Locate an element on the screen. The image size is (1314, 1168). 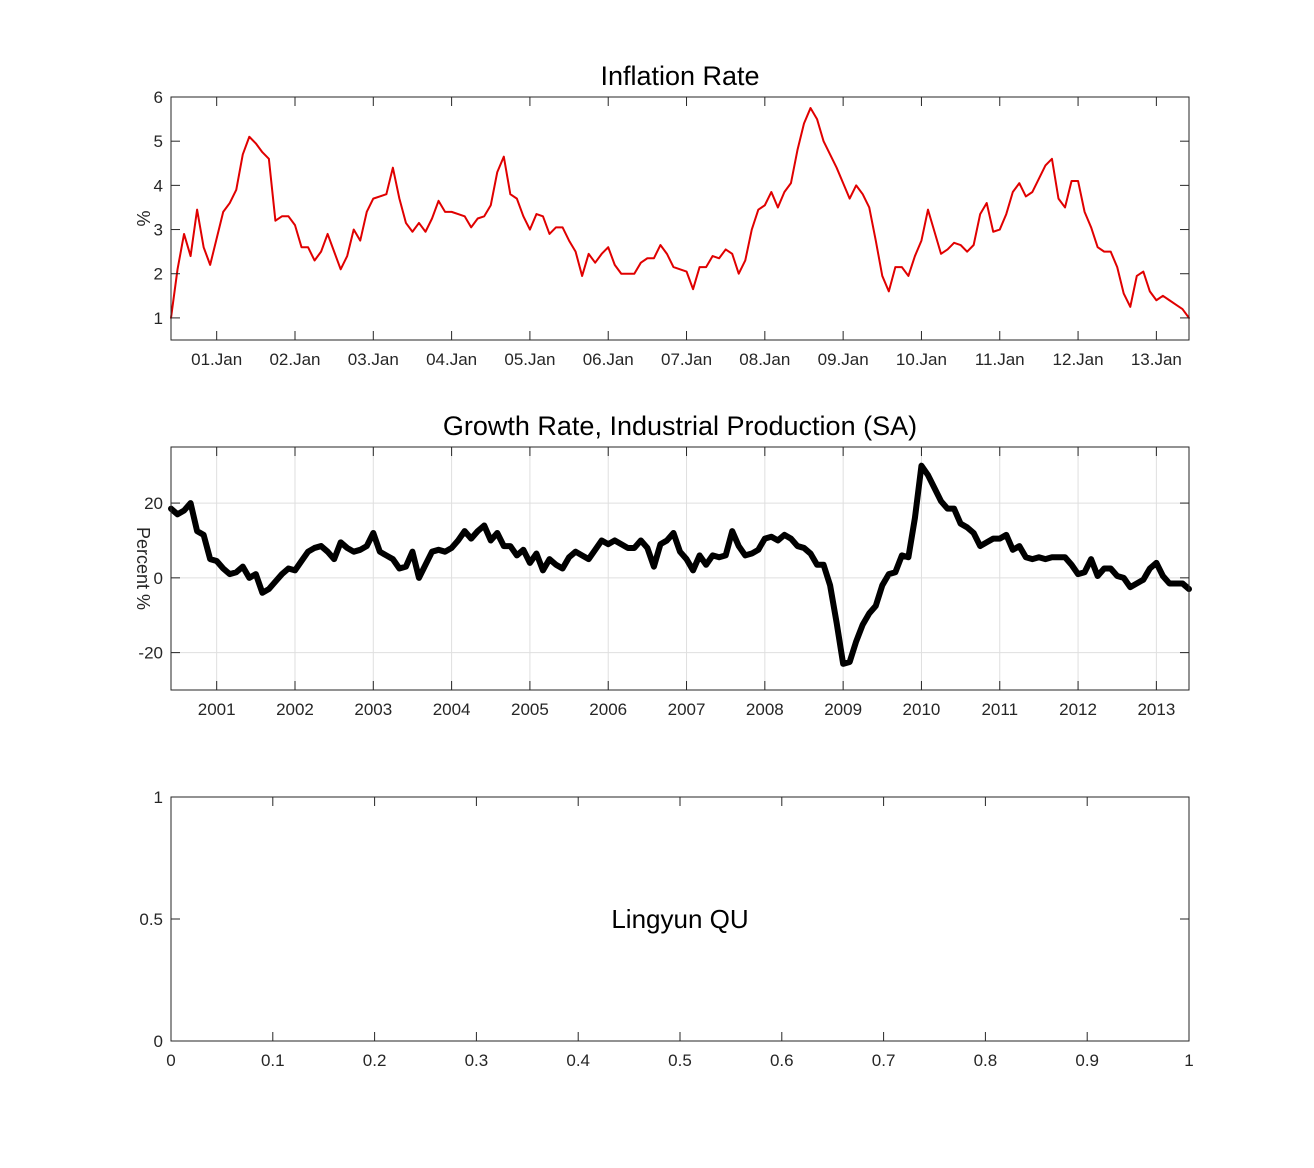
annotation-text: Lingyun QU is located at coordinates (679, 919).